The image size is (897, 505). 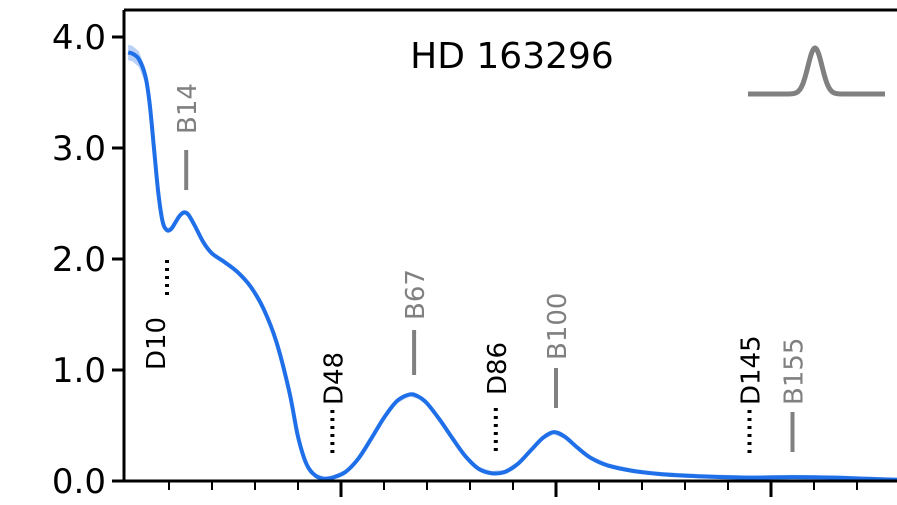 What do you see at coordinates (558, 326) in the screenshot?
I see `annotation-label: B100` at bounding box center [558, 326].